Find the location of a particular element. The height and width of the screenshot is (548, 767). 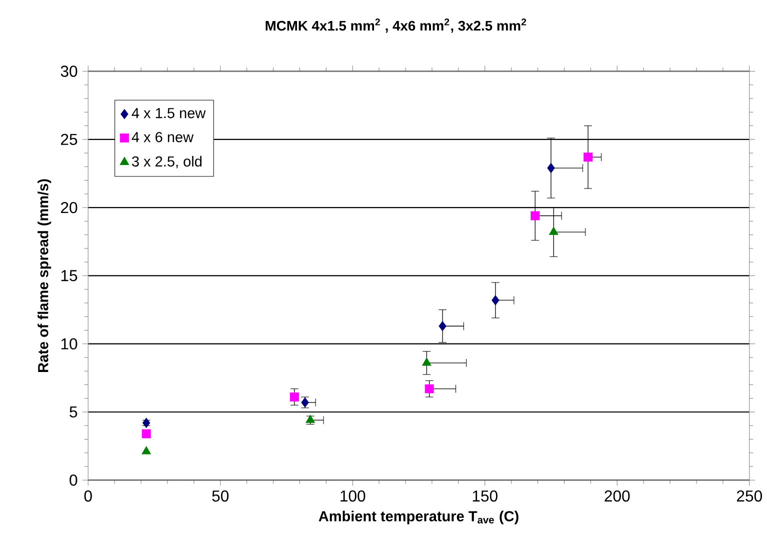

x-tick-label: 150 is located at coordinates (485, 496).